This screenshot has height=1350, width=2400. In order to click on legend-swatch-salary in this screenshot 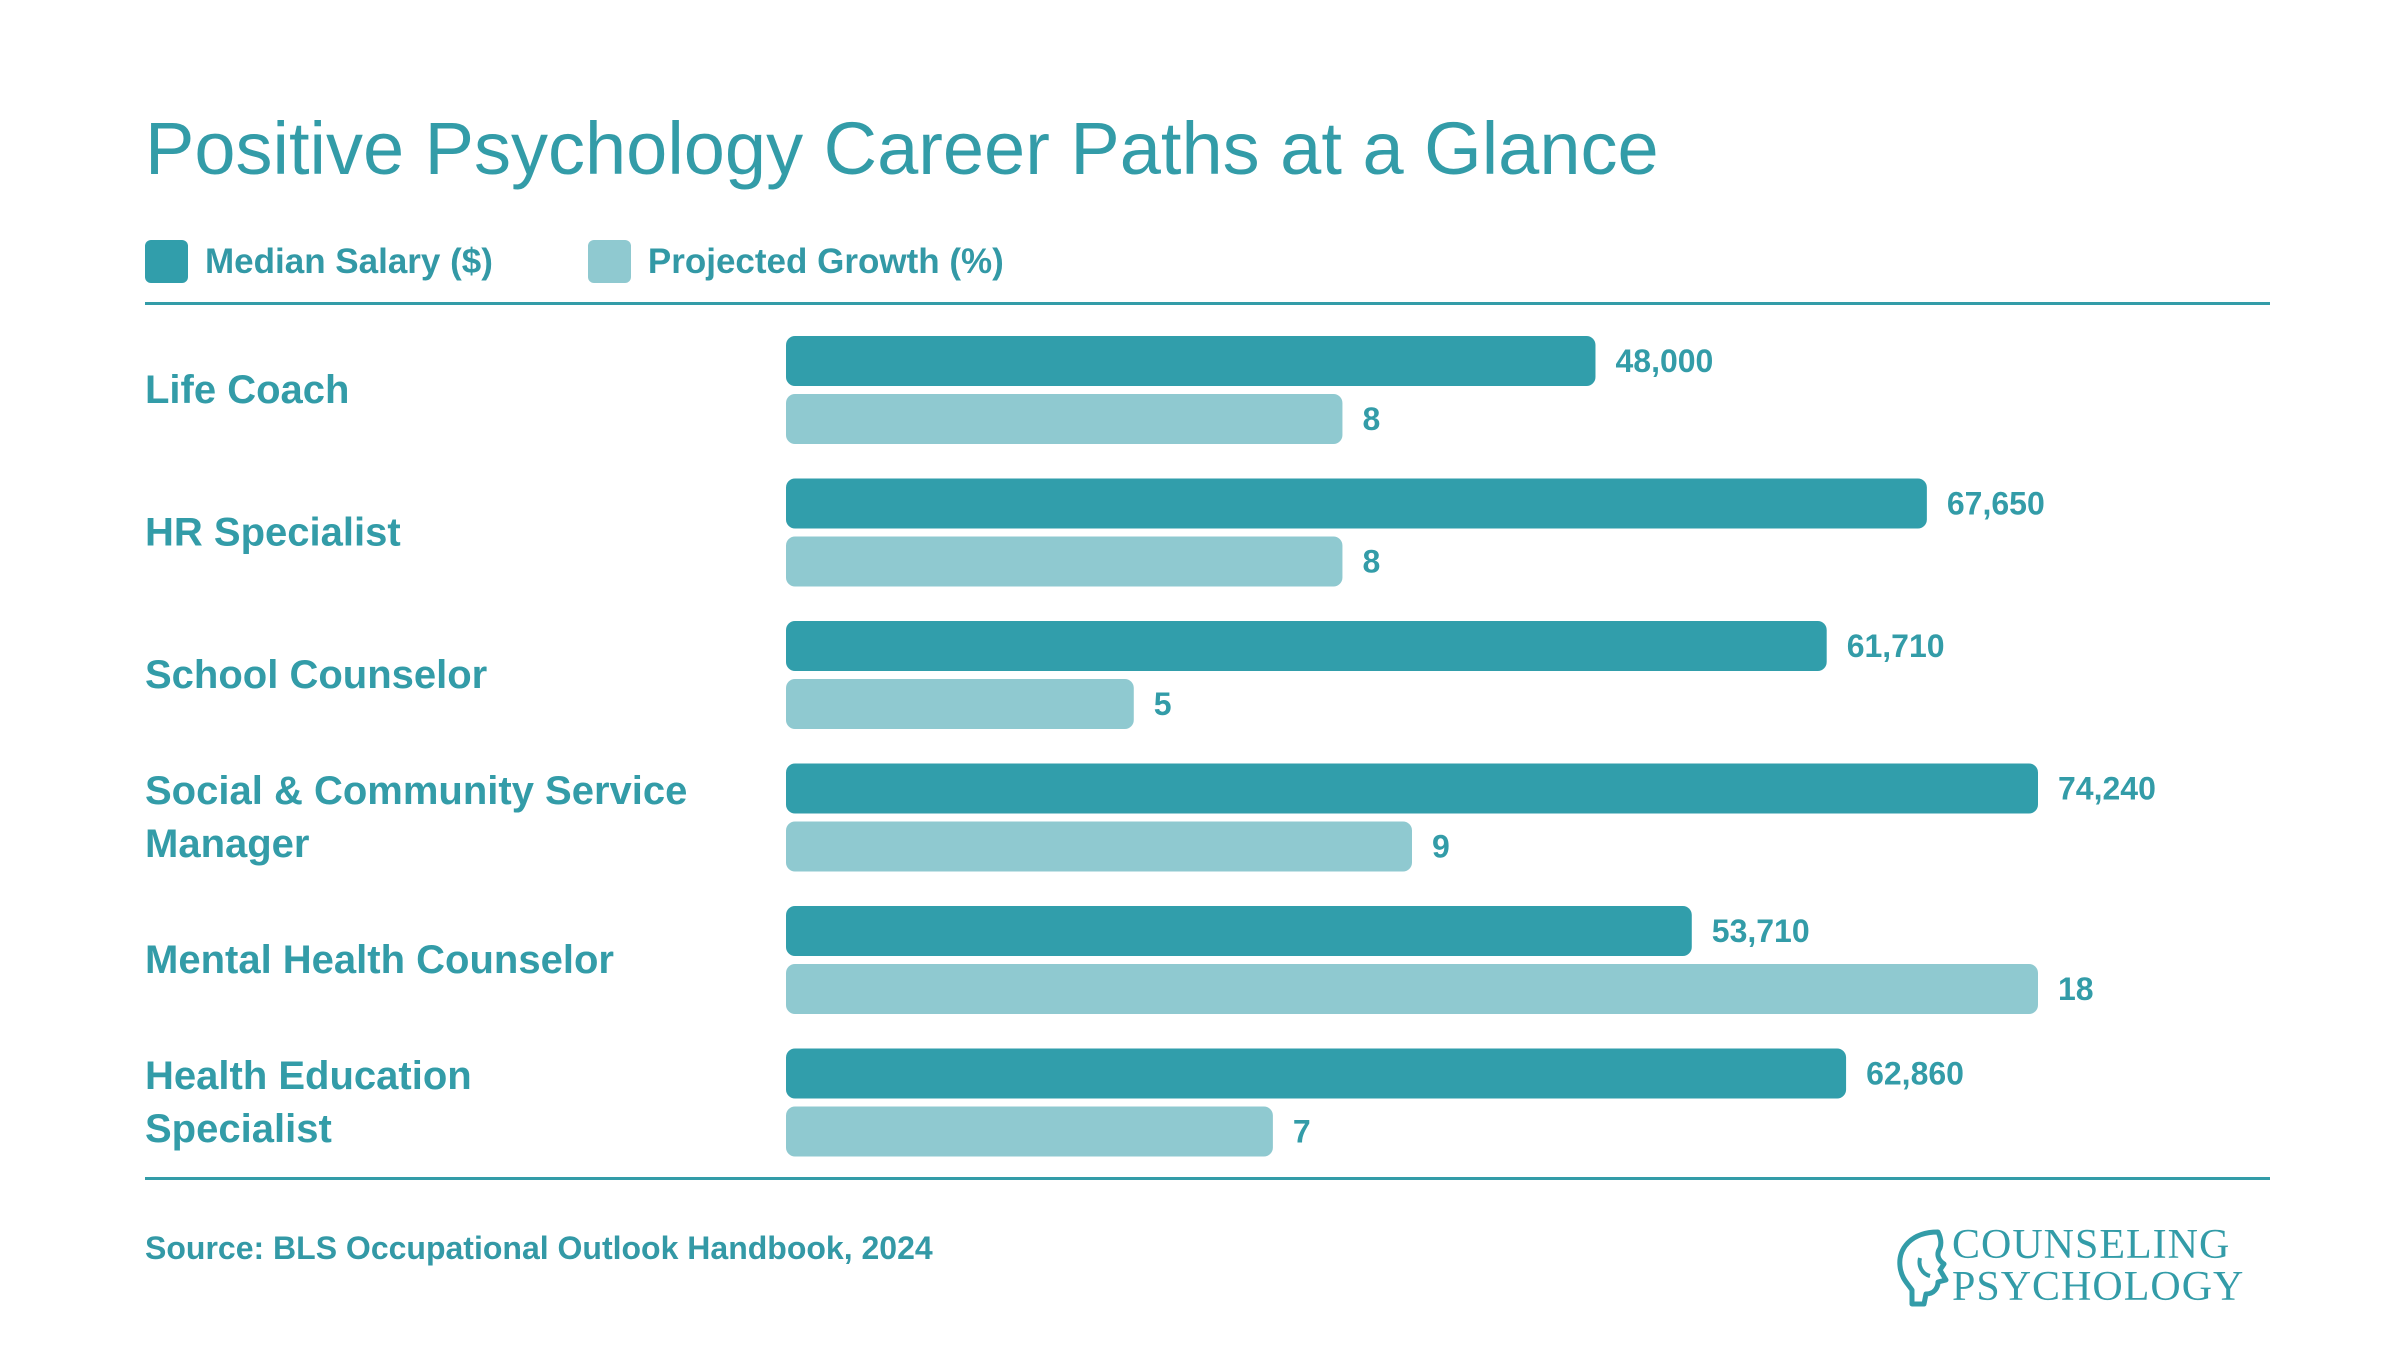, I will do `click(166, 261)`.